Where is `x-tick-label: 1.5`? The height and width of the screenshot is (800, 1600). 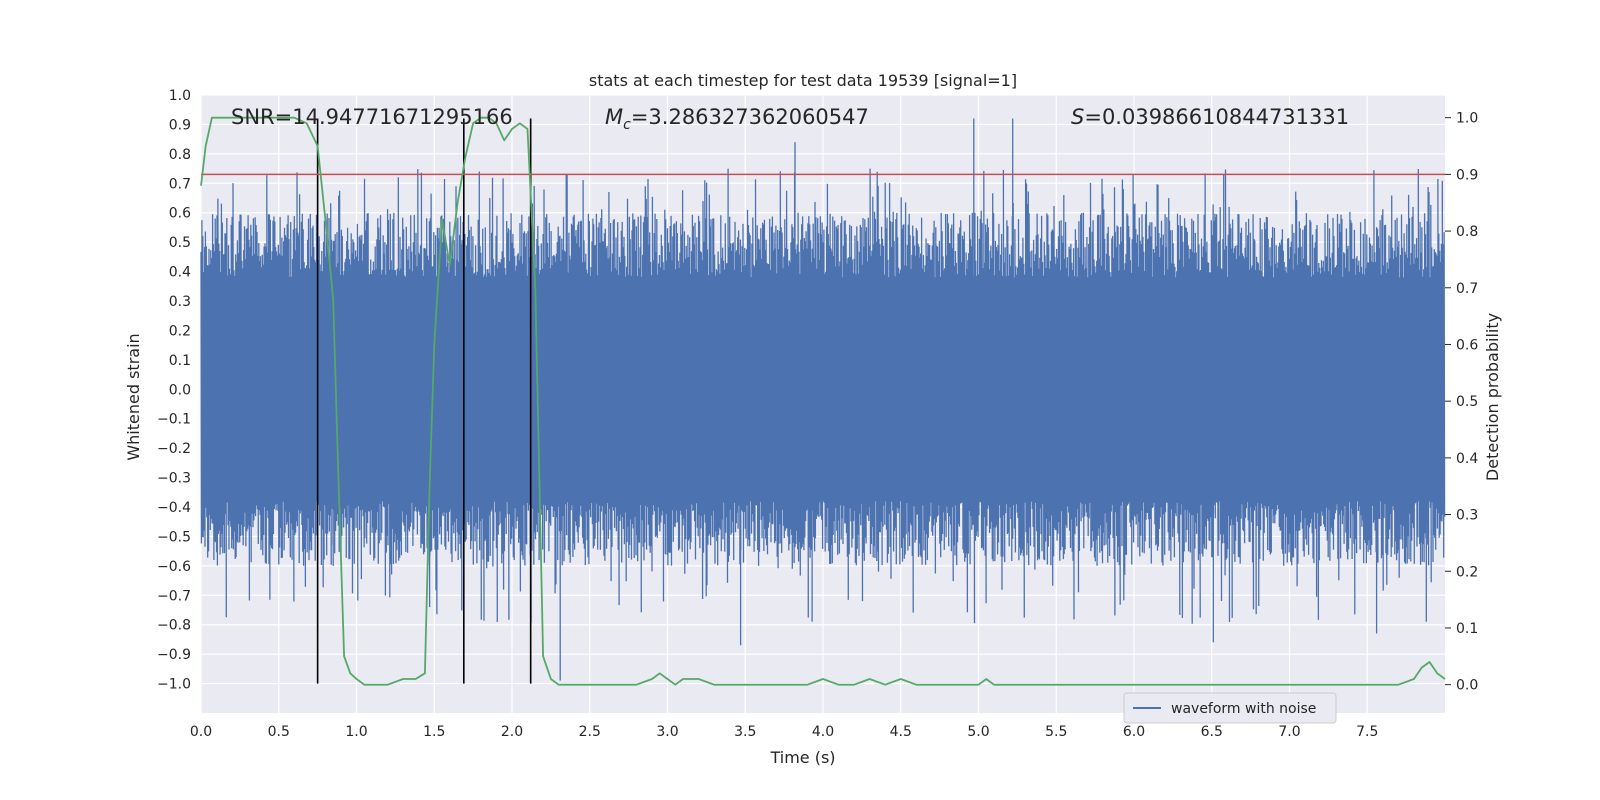
x-tick-label: 1.5 is located at coordinates (434, 732).